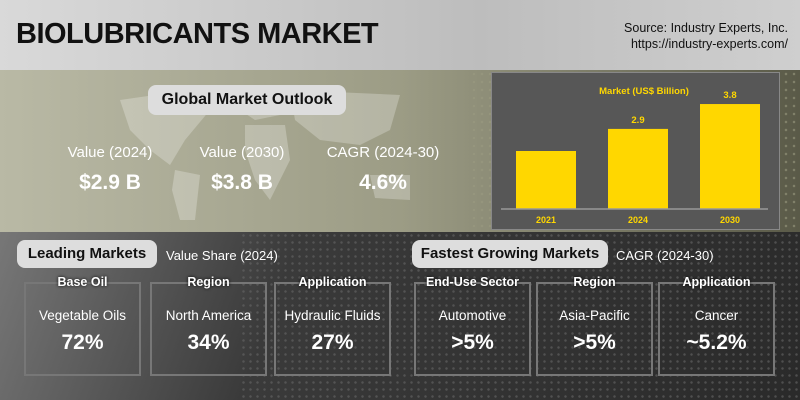 The height and width of the screenshot is (400, 800). I want to click on bar-2024, so click(638, 168).